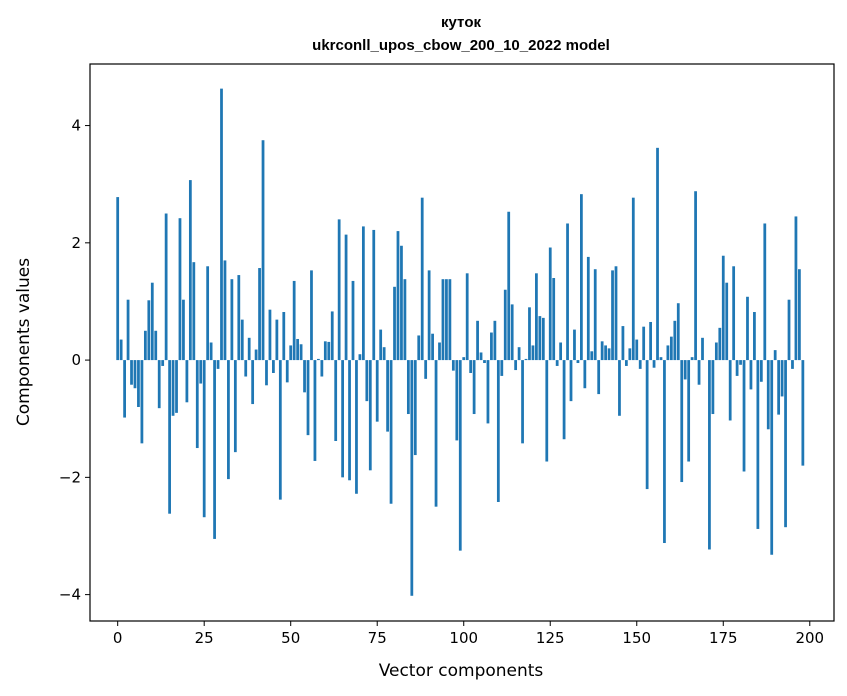  I want to click on chart-title: кутoк, so click(461, 22).